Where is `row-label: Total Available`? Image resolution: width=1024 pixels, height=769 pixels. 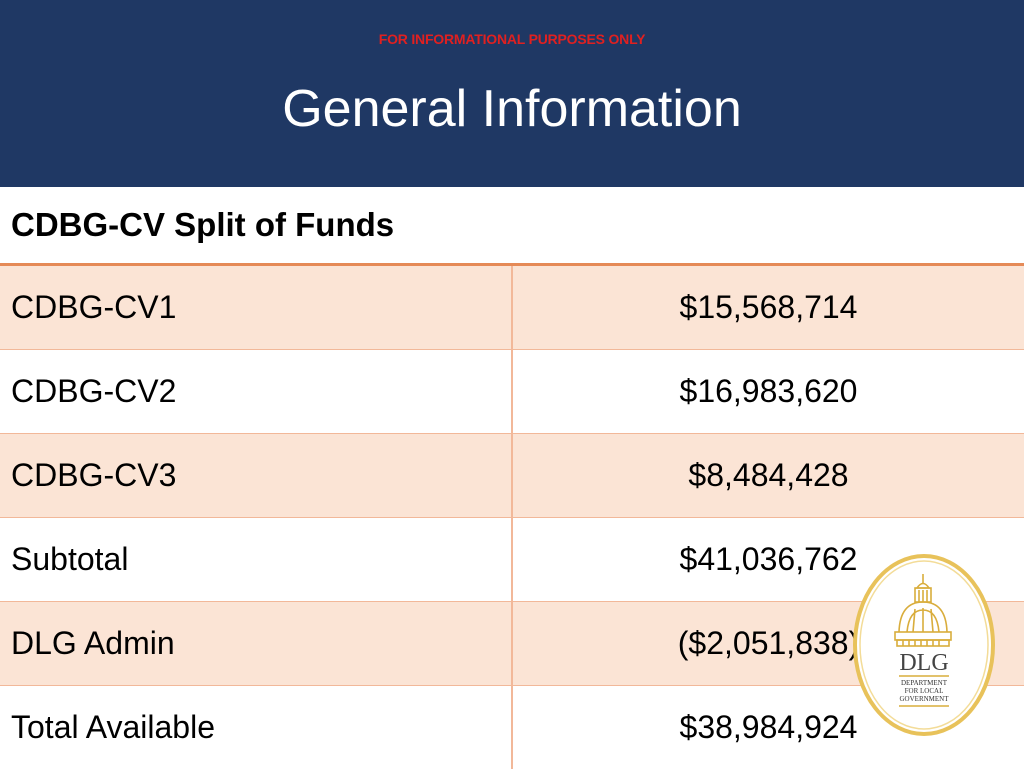
row-label: Total Available is located at coordinates (256, 727).